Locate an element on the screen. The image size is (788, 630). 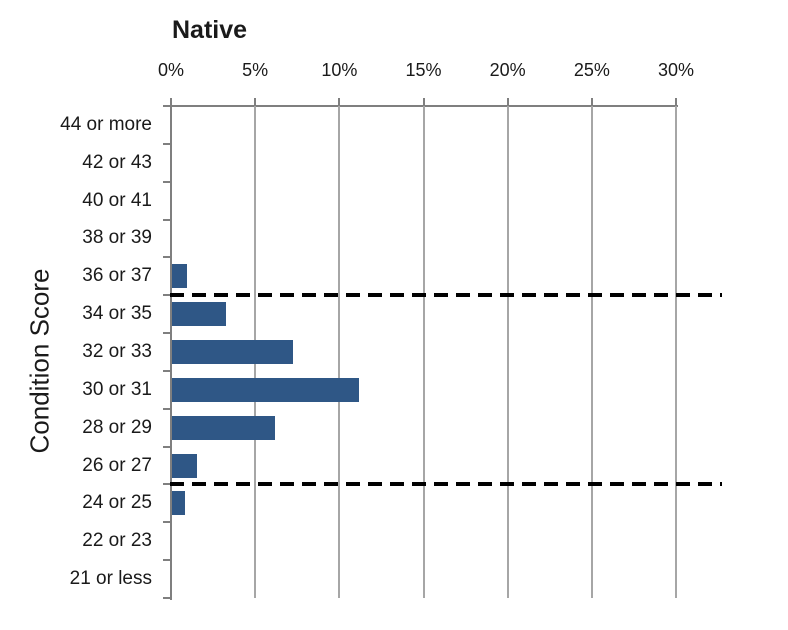
category-label: 26 or 27 is located at coordinates (117, 465).